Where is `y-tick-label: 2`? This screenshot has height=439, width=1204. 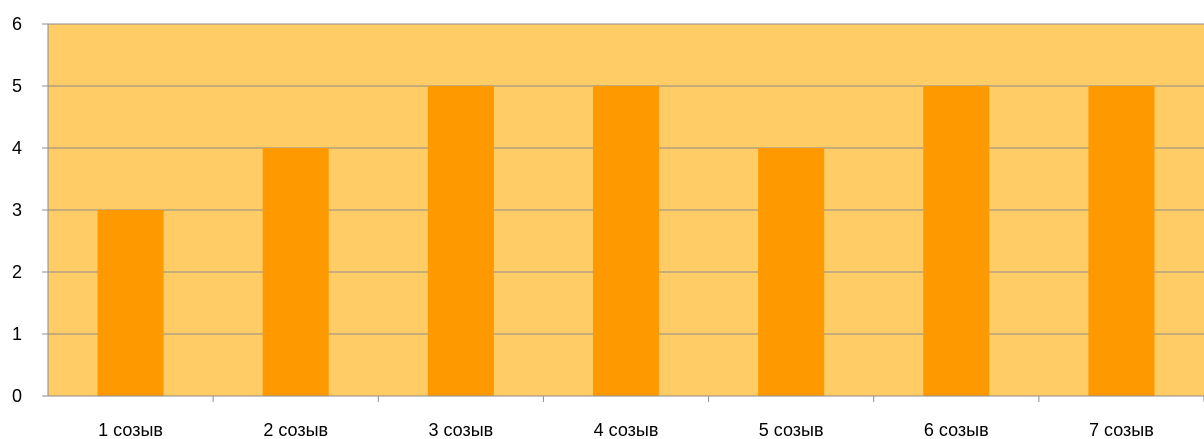 y-tick-label: 2 is located at coordinates (17, 272).